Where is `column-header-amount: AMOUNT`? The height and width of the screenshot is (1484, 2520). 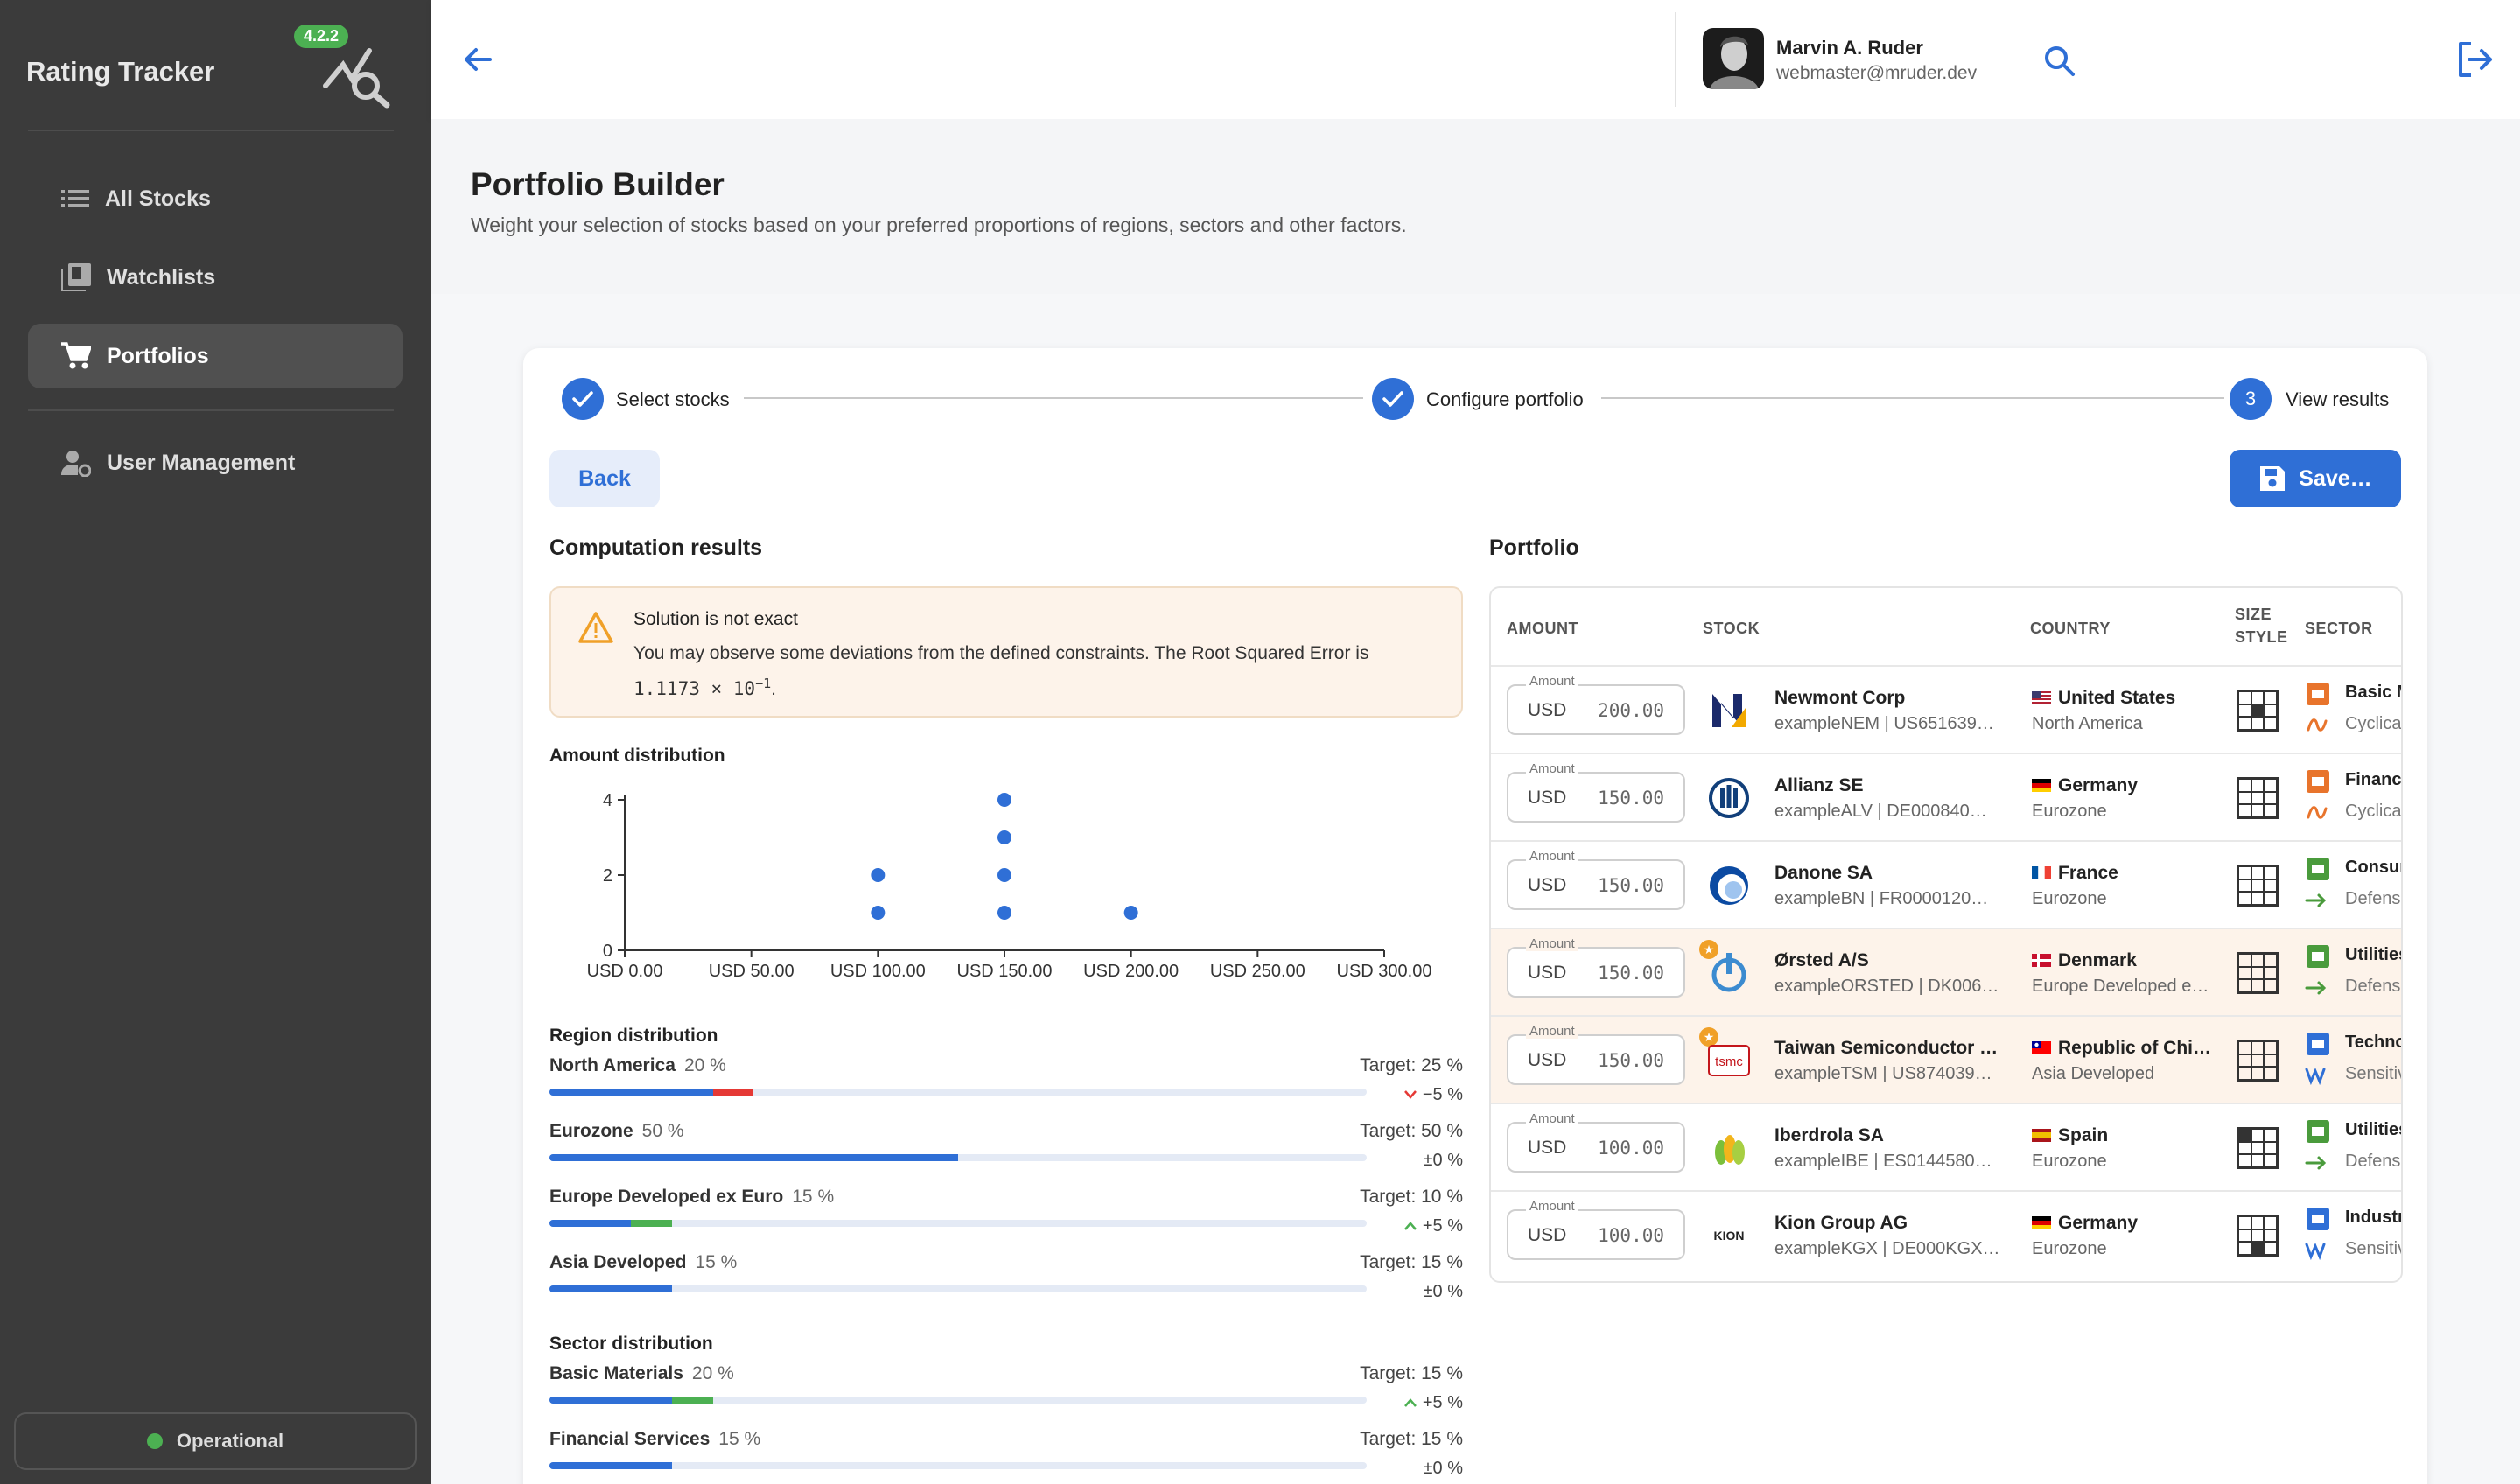 column-header-amount: AMOUNT is located at coordinates (1542, 628).